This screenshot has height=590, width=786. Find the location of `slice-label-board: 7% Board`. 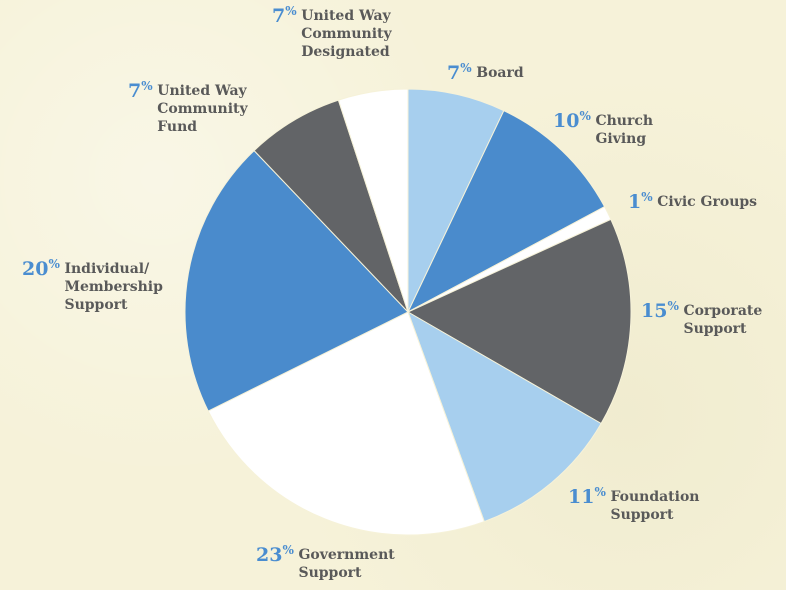

slice-label-board: 7% Board is located at coordinates (485, 72).